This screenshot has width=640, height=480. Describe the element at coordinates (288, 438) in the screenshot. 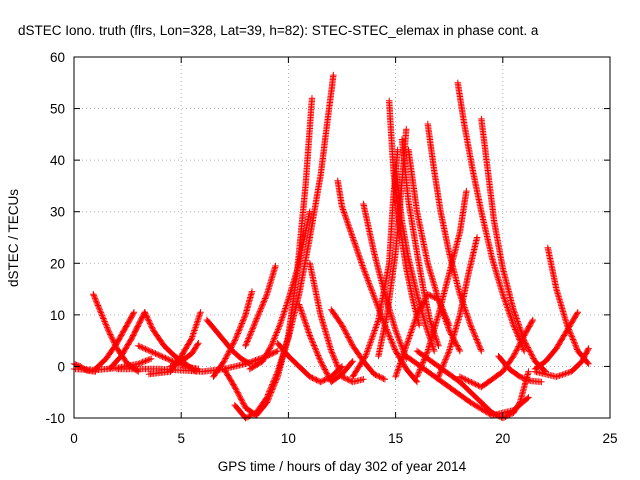

I see `x-tick-label: 10` at that location.